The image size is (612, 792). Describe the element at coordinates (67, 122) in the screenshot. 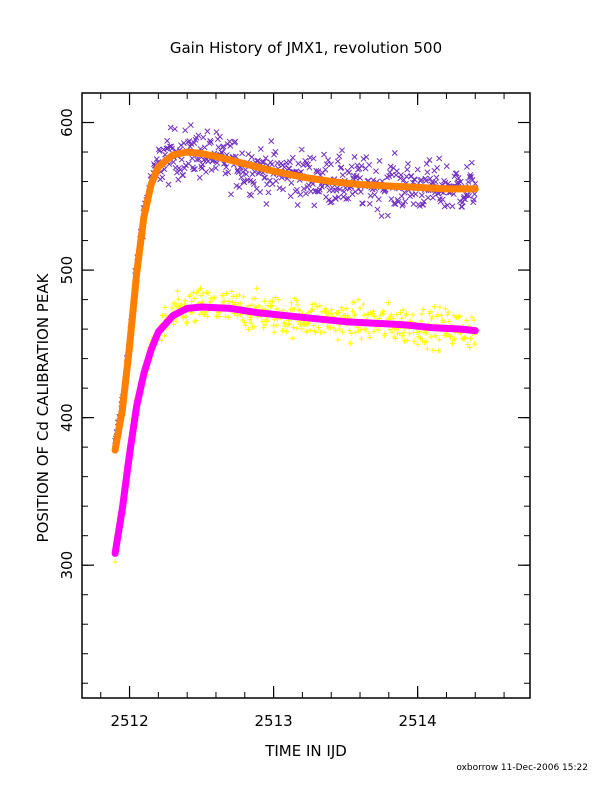

I see `y-tick-label: 600` at that location.